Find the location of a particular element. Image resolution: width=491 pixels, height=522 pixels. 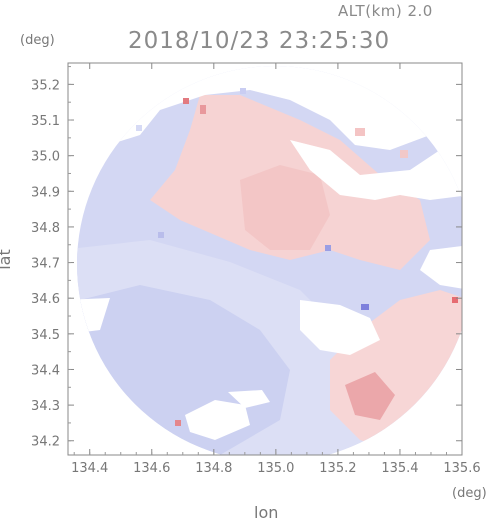

x-tick-label: 134.4 is located at coordinates (89, 468).